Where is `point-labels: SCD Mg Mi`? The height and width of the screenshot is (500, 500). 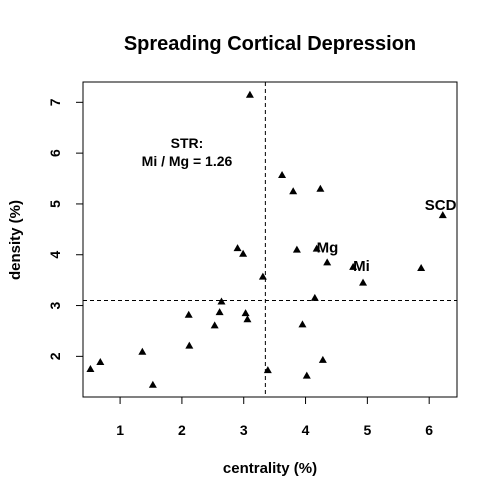 point-labels: SCD Mg Mi is located at coordinates (387, 236).